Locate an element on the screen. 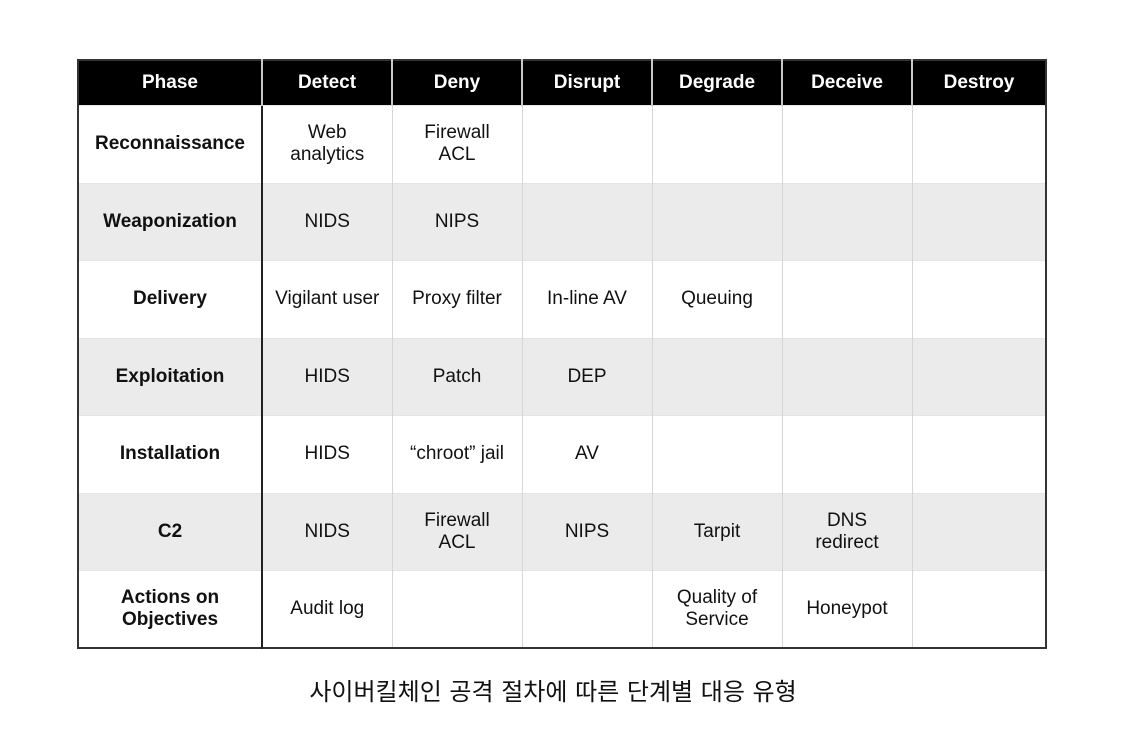  phase-cell: Actions on Objectives is located at coordinates (170, 609).